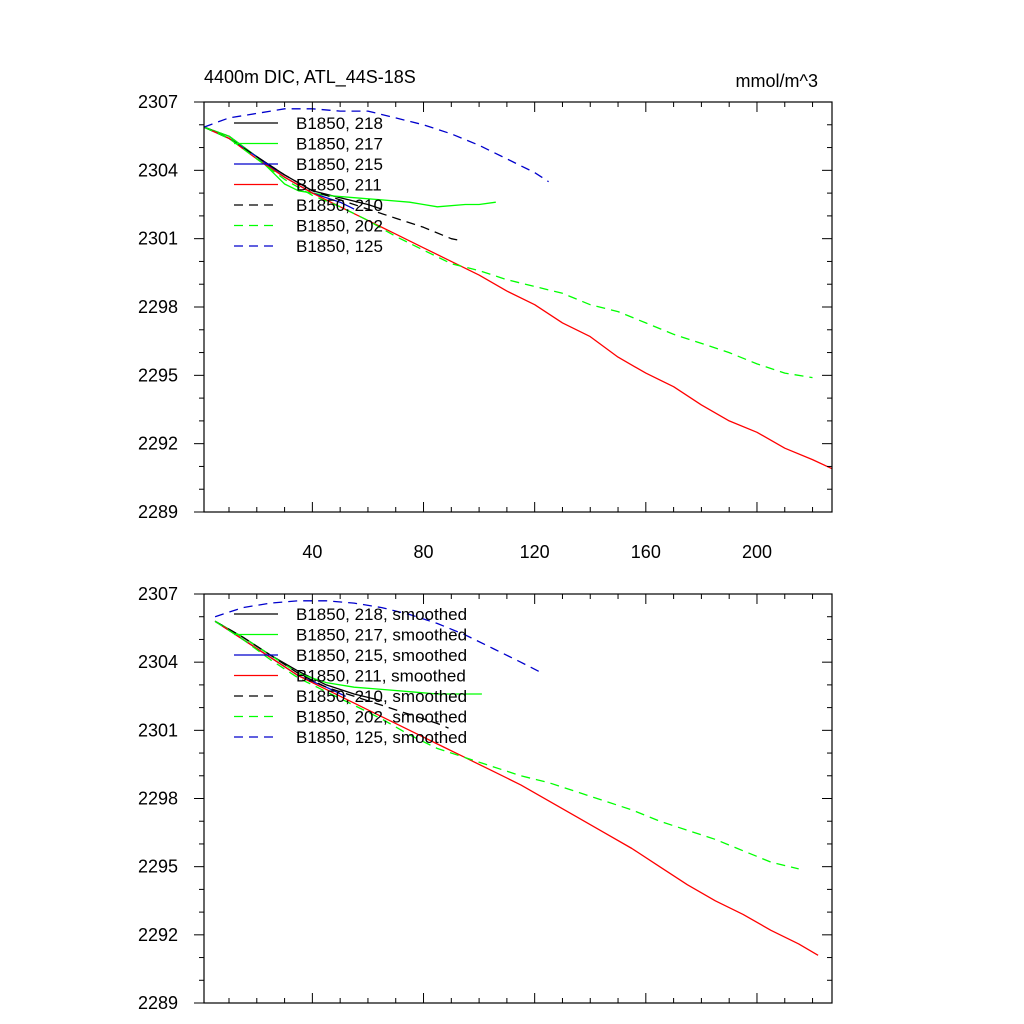 This screenshot has height=1024, width=1024. Describe the element at coordinates (381, 717) in the screenshot. I see `legend-label-5: B1850, 202, smoothed` at that location.